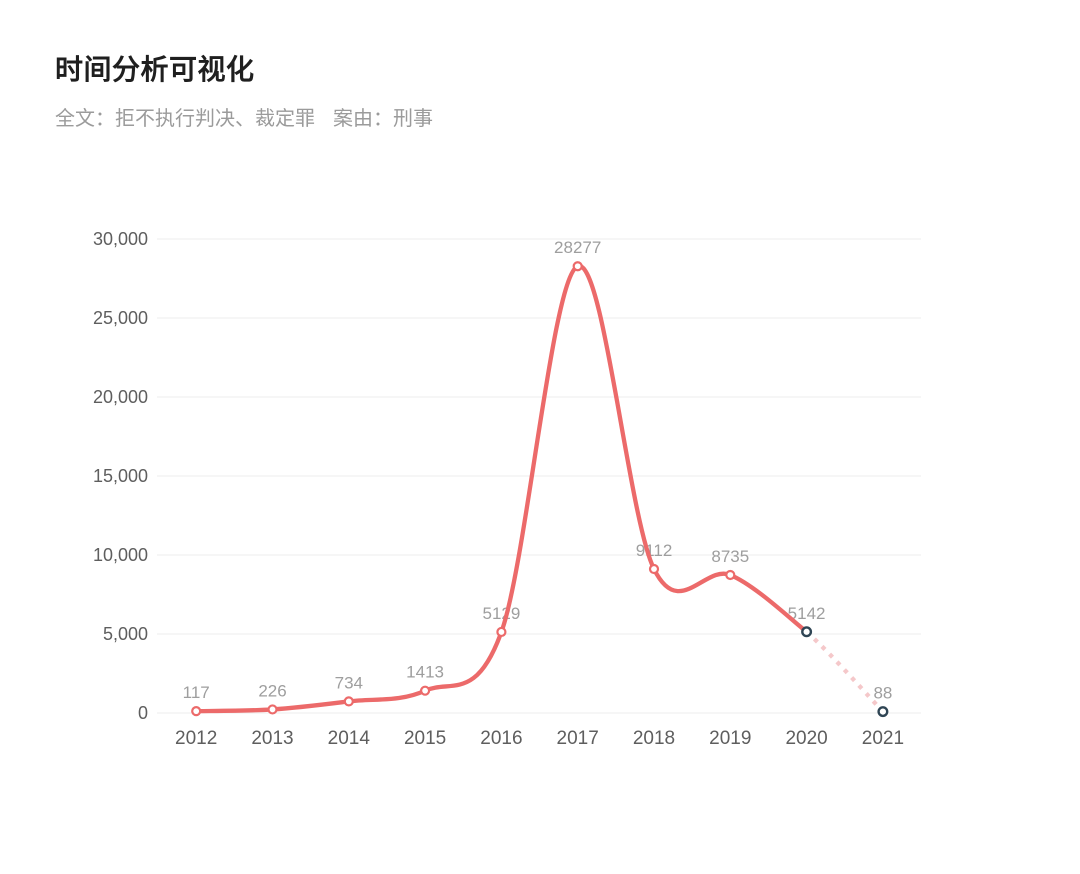 The width and height of the screenshot is (1080, 874). I want to click on subtitle-fulltext-filter: 全文：拒不执行判决、裁定罪, so click(185, 119).